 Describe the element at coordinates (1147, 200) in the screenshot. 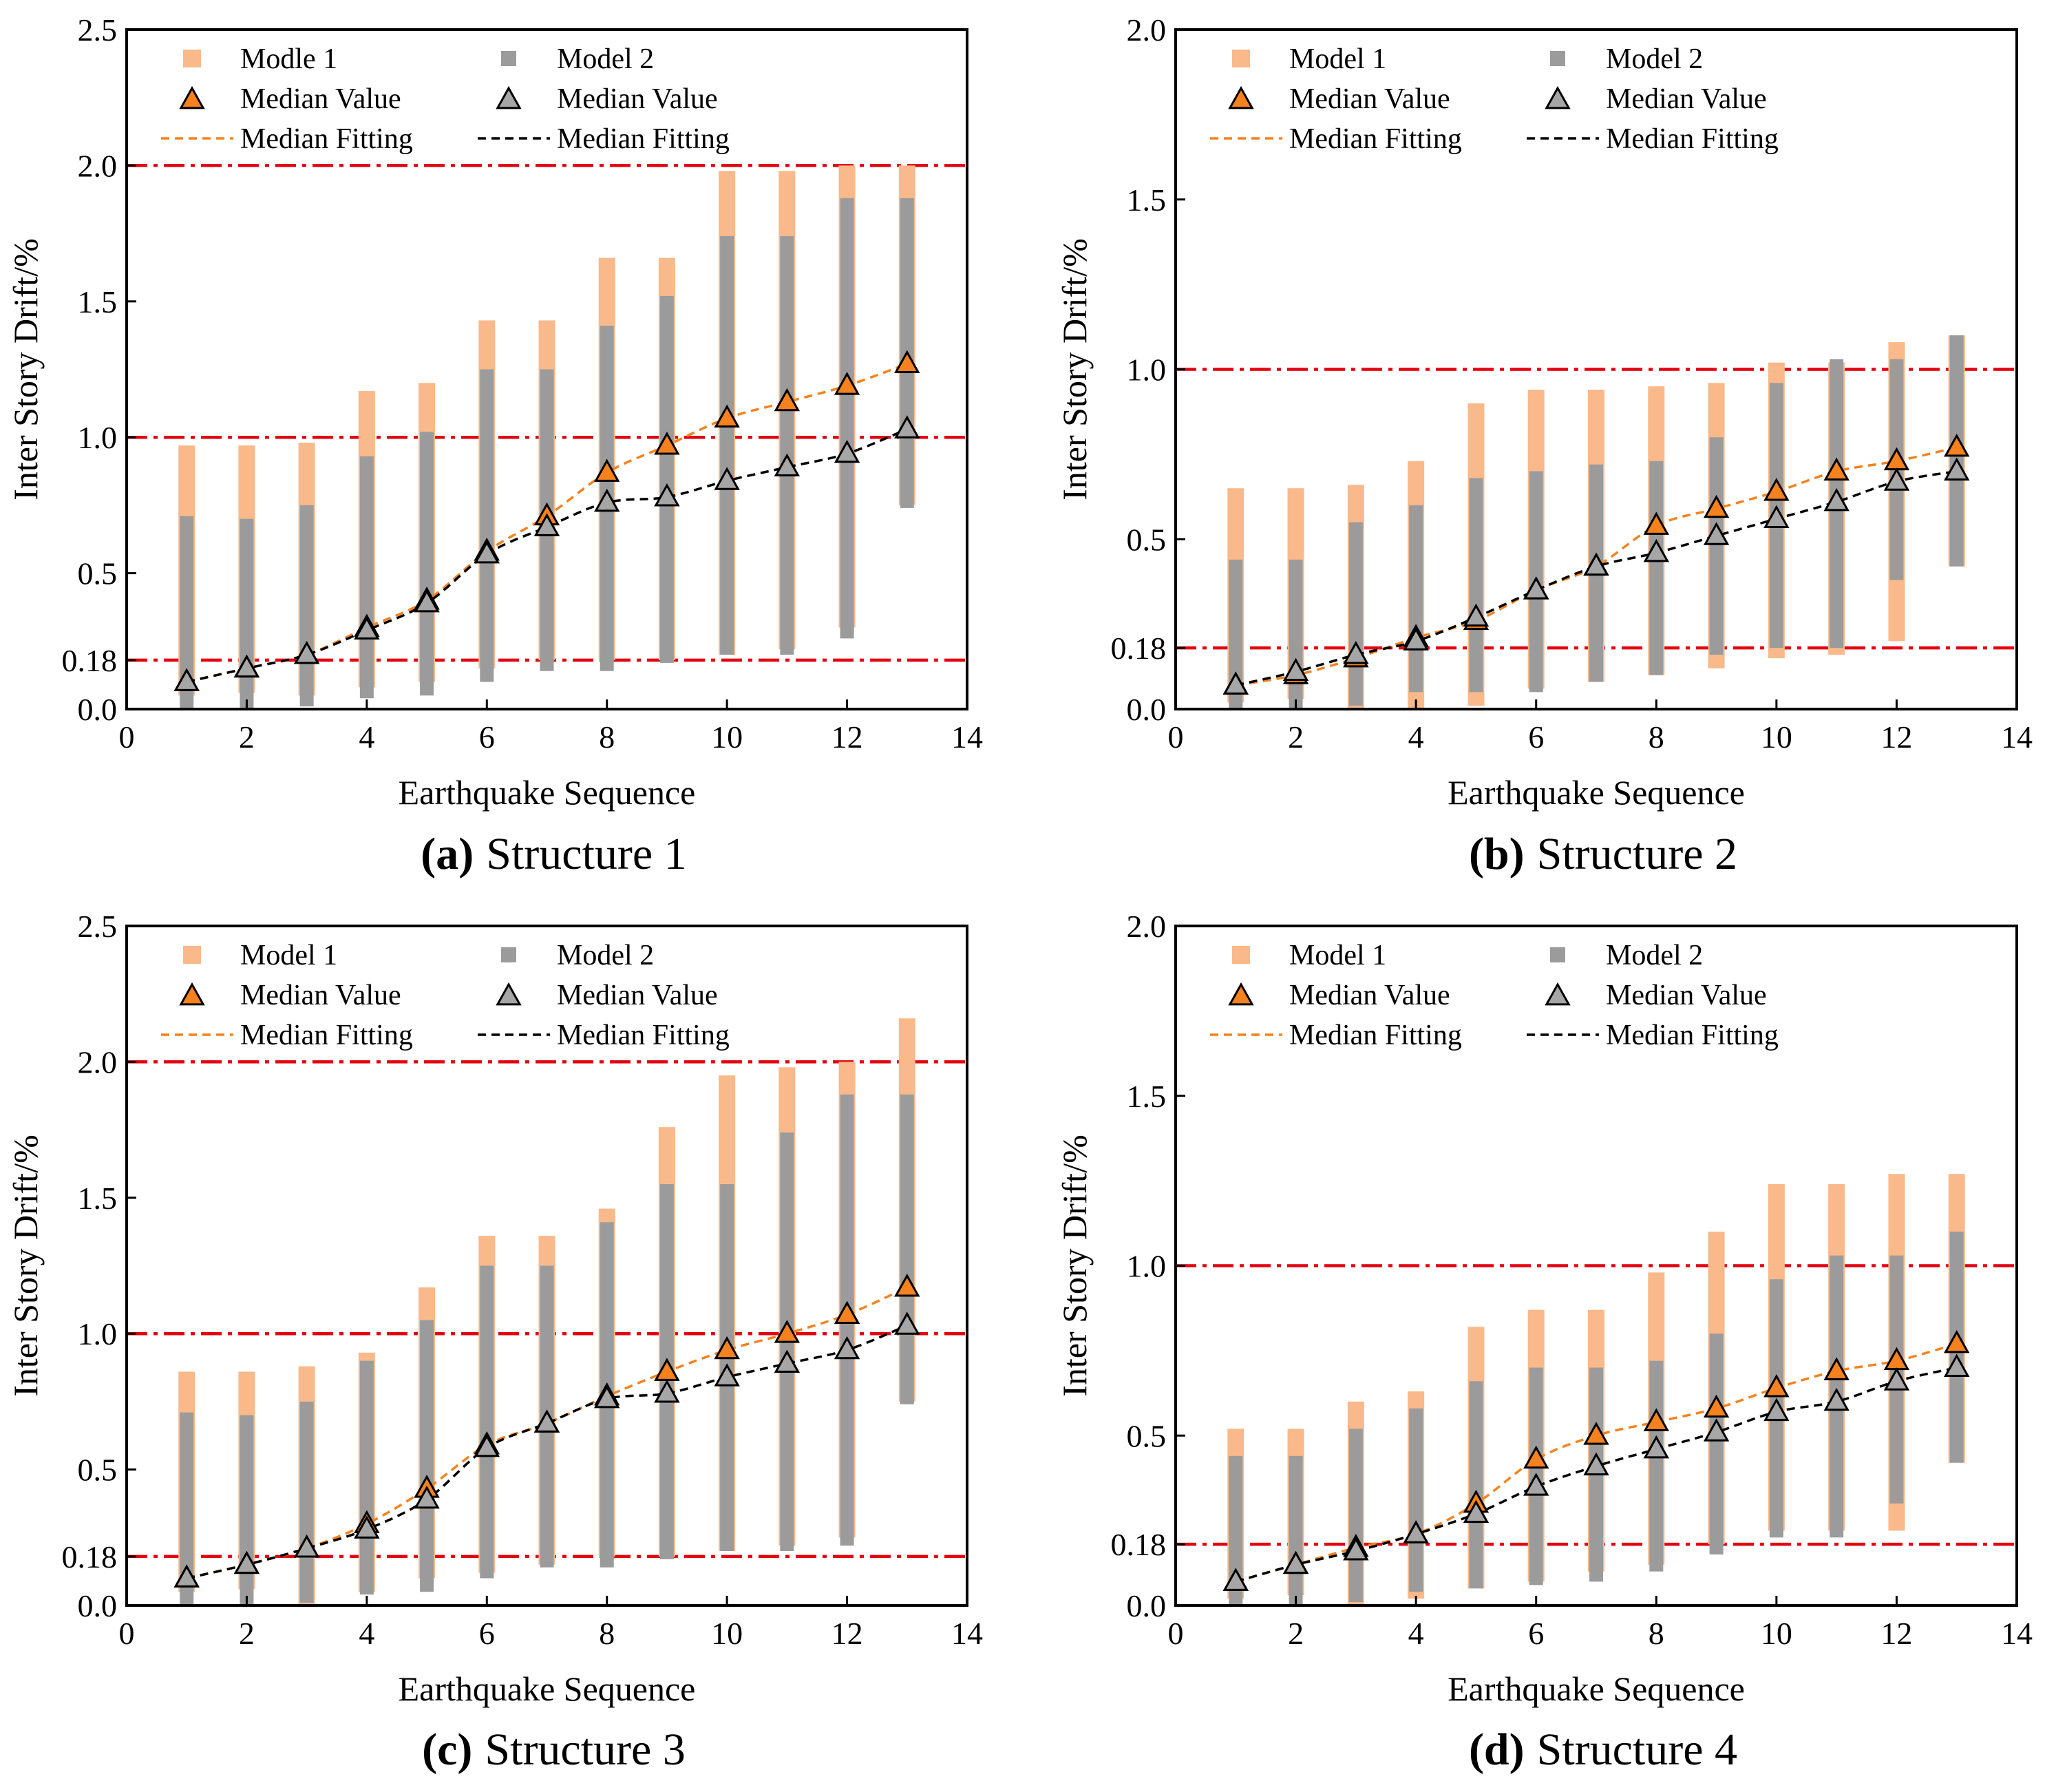

I see `y-tick-label: 1.5` at that location.